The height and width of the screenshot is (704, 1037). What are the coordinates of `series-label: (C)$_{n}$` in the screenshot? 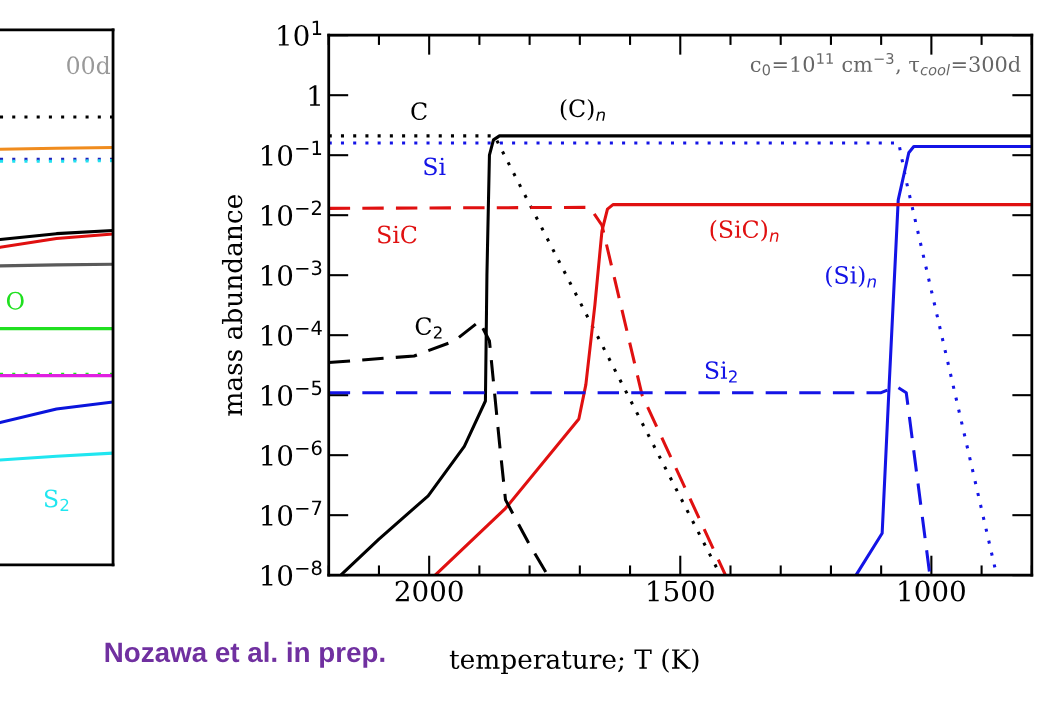 It's located at (582, 109).